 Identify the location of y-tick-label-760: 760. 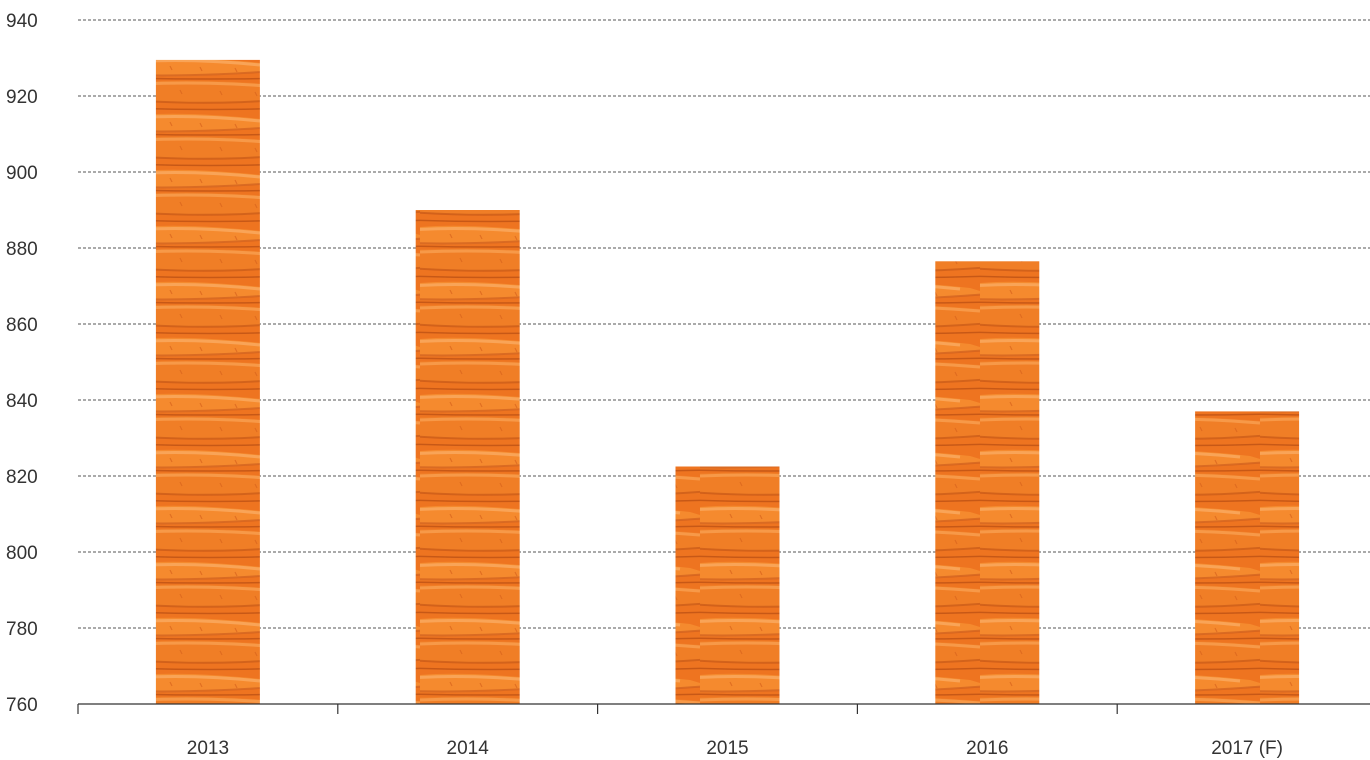
(22, 705).